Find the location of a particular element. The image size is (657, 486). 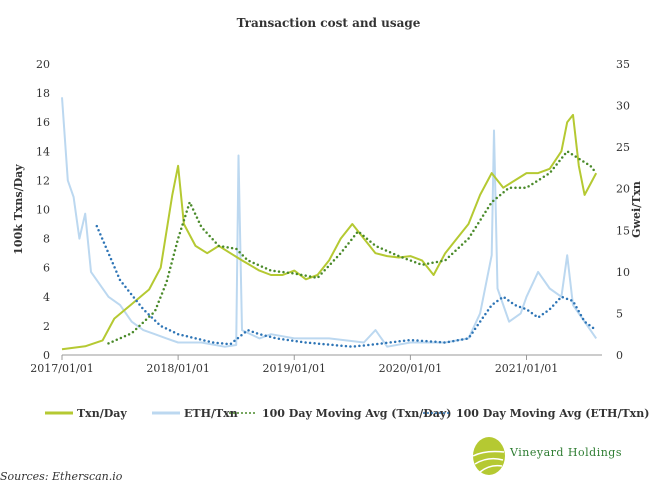

x-tick-label: 2017/01/01 is located at coordinates (61, 368).